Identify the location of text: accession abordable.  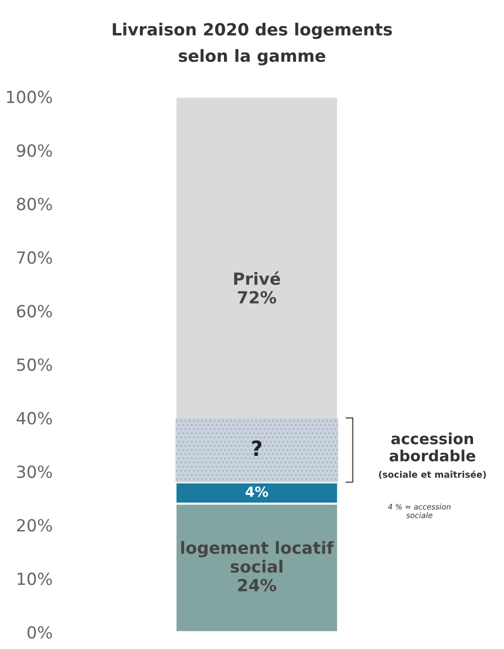
(433, 447).